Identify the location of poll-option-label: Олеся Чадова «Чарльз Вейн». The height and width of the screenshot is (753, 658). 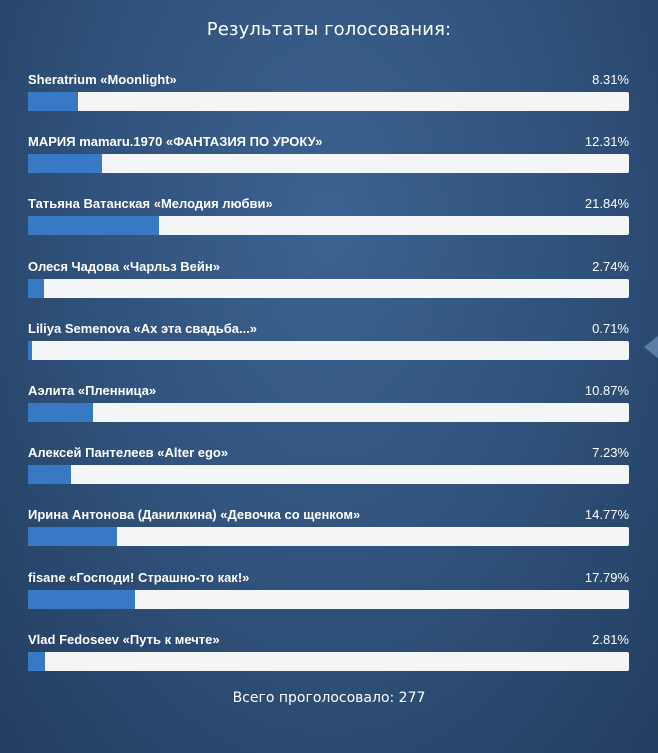
(124, 266).